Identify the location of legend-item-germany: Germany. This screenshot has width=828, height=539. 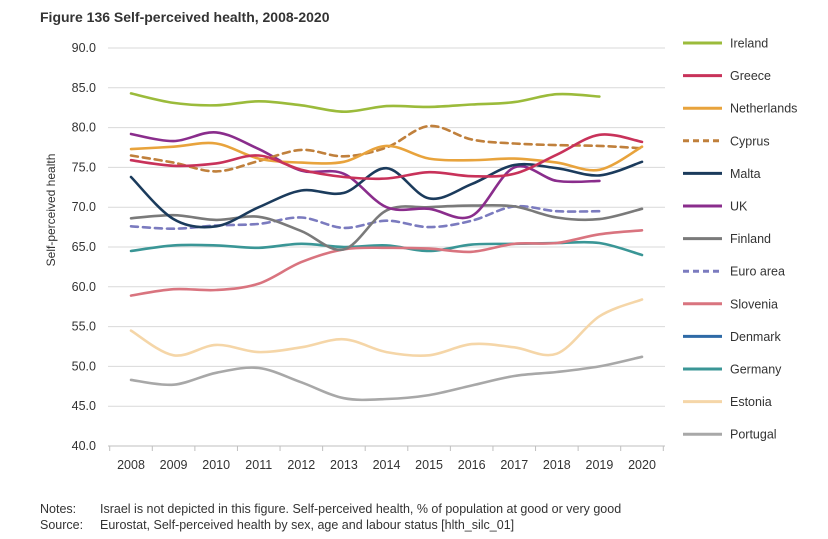
(732, 370).